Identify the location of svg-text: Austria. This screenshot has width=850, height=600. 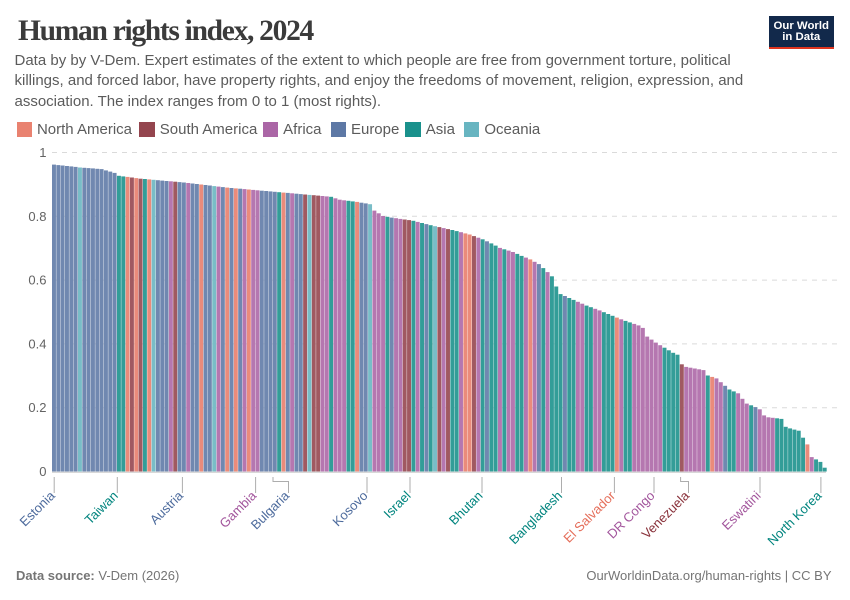
(167, 507).